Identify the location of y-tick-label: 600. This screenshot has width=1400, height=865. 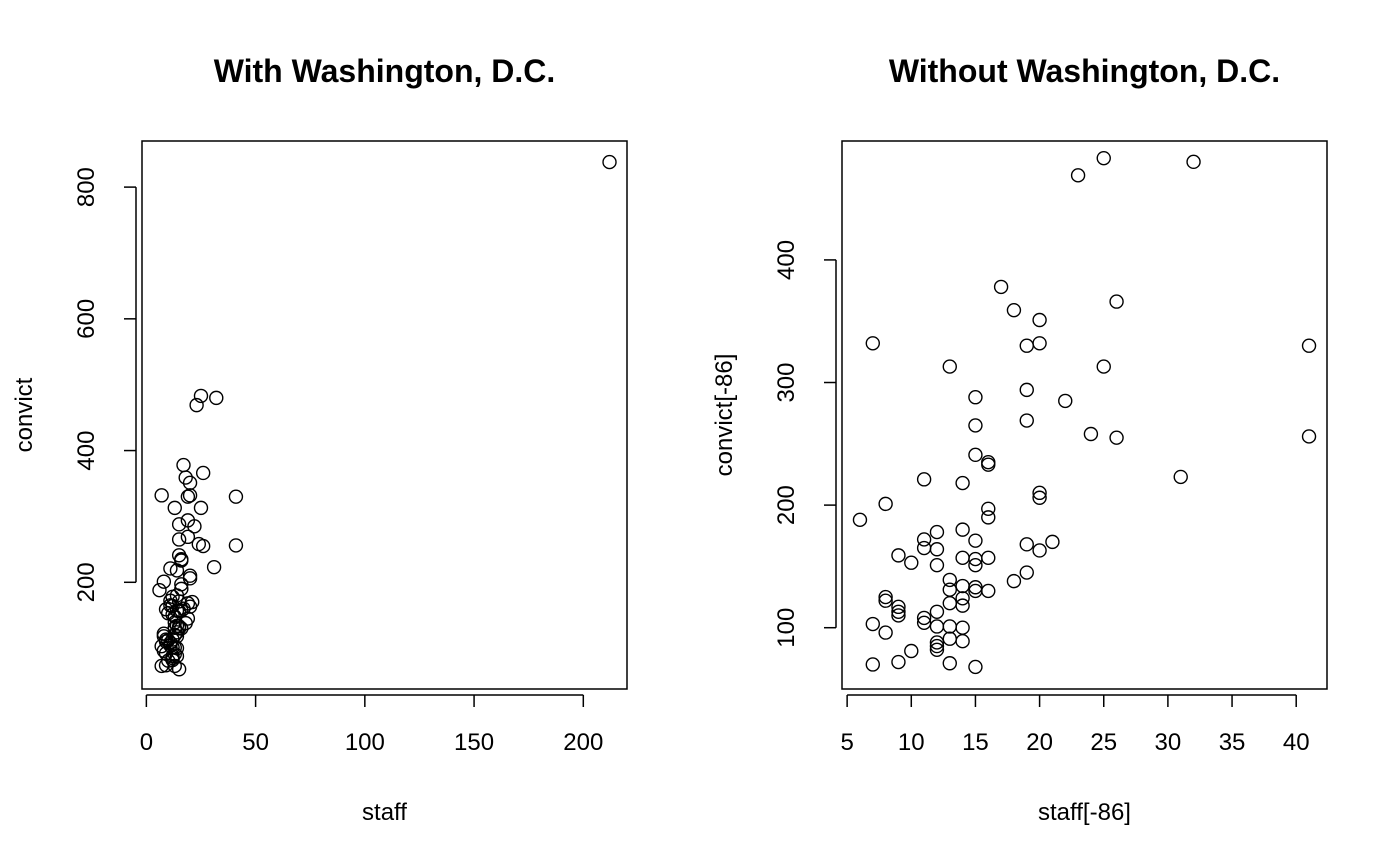
(86, 319).